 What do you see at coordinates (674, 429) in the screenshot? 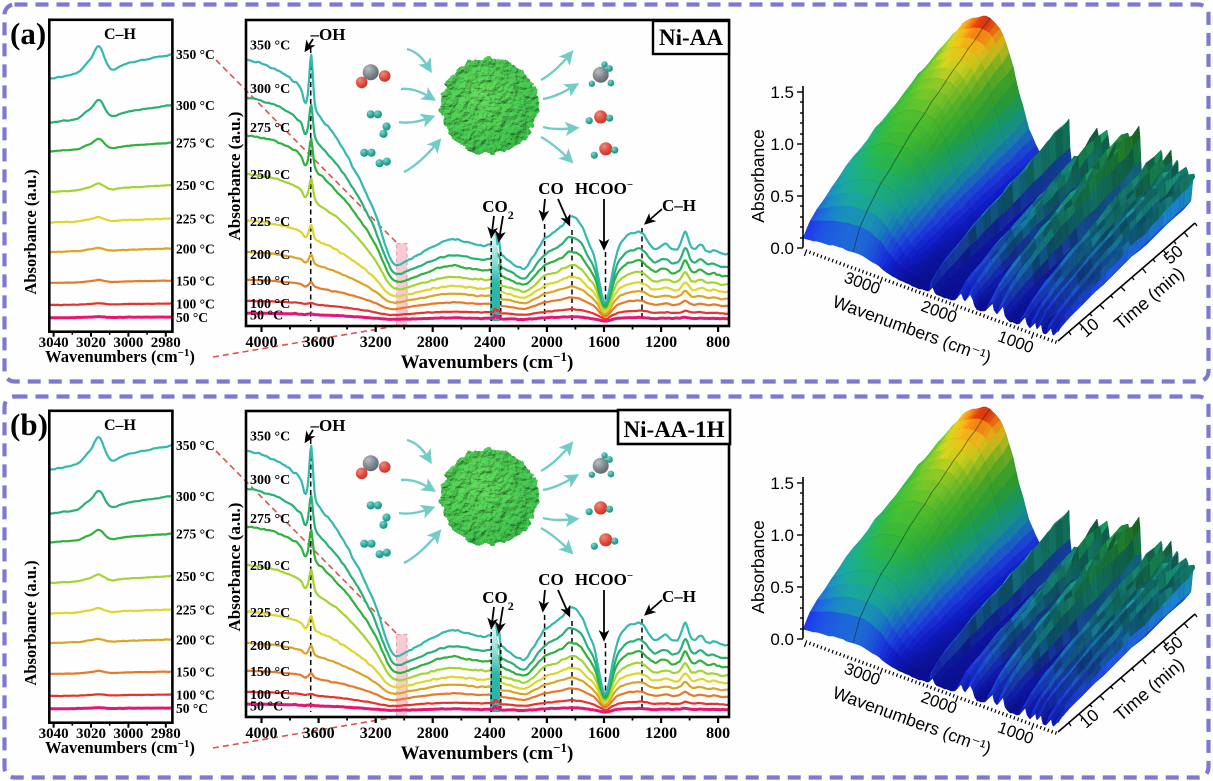
I see `svg-text: Ni-AA-1H` at bounding box center [674, 429].